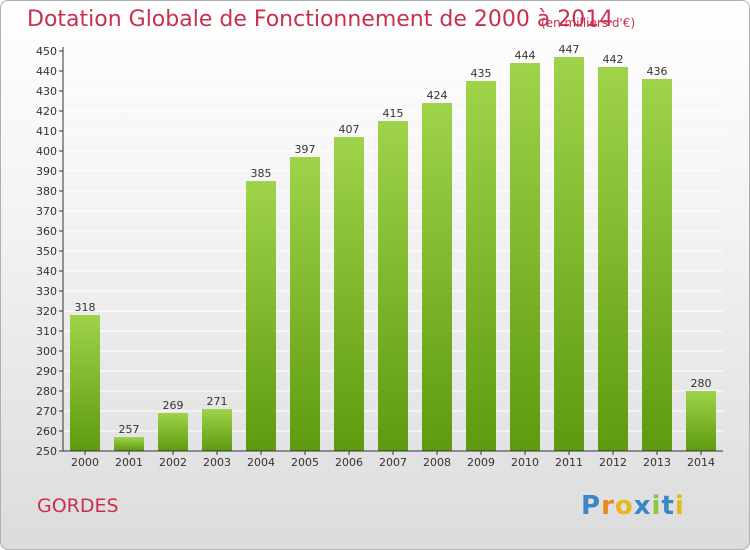 This screenshot has height=550, width=750. What do you see at coordinates (569, 49) in the screenshot?
I see `bar-value-label: 447` at bounding box center [569, 49].